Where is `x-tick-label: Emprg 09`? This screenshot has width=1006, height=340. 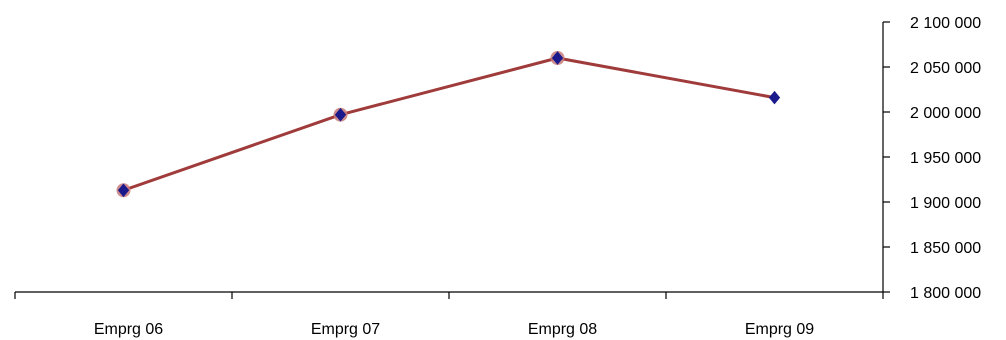
x-tick-label: Emprg 09 is located at coordinates (779, 329).